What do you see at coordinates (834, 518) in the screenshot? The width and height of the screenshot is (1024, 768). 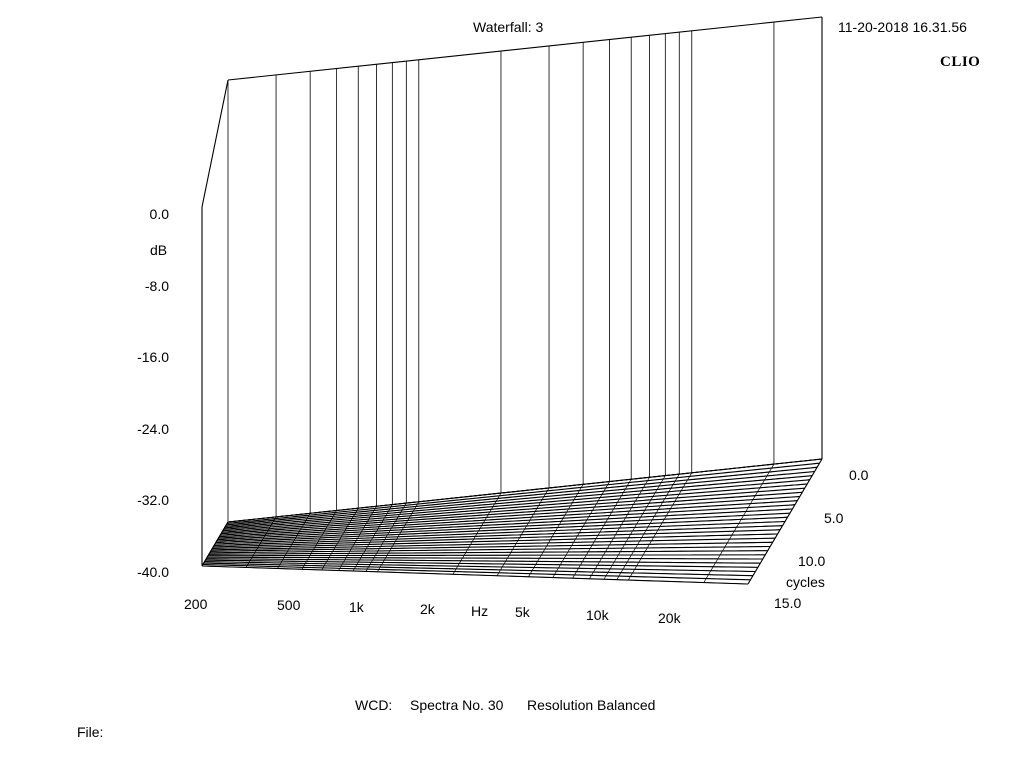 I see `z-tick-label: 5.0` at bounding box center [834, 518].